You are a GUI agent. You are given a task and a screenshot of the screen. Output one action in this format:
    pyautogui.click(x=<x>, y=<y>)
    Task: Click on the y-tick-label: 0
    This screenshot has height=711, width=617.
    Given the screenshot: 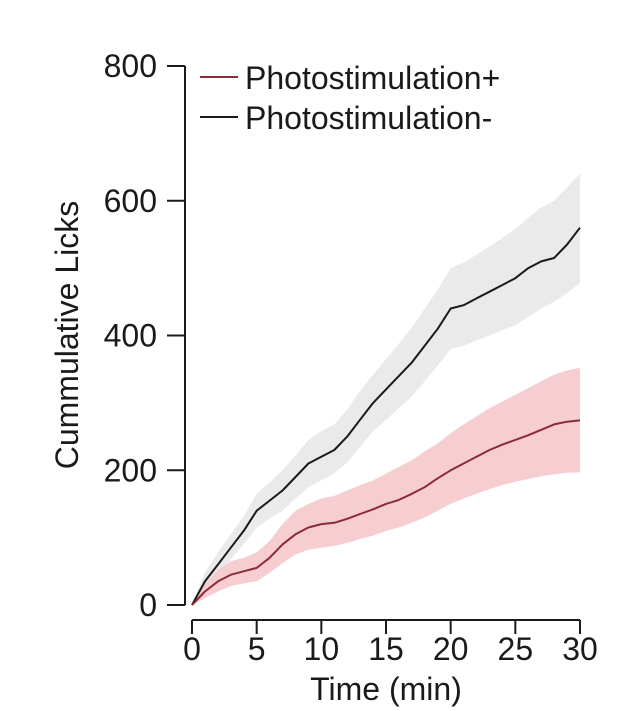 What is the action you would take?
    pyautogui.click(x=148, y=605)
    